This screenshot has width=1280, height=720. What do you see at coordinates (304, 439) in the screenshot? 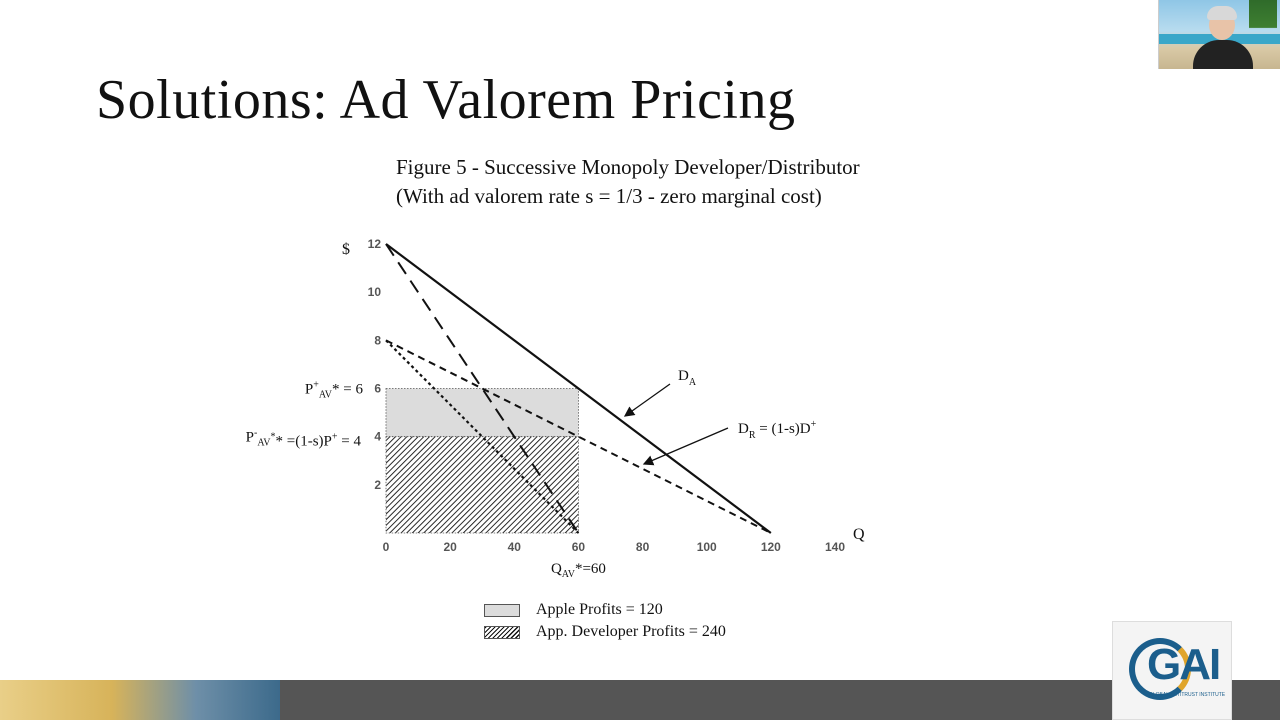
I see `label-p-minus-av: P-AV** =(1-s)P+ = 4` at bounding box center [304, 439].